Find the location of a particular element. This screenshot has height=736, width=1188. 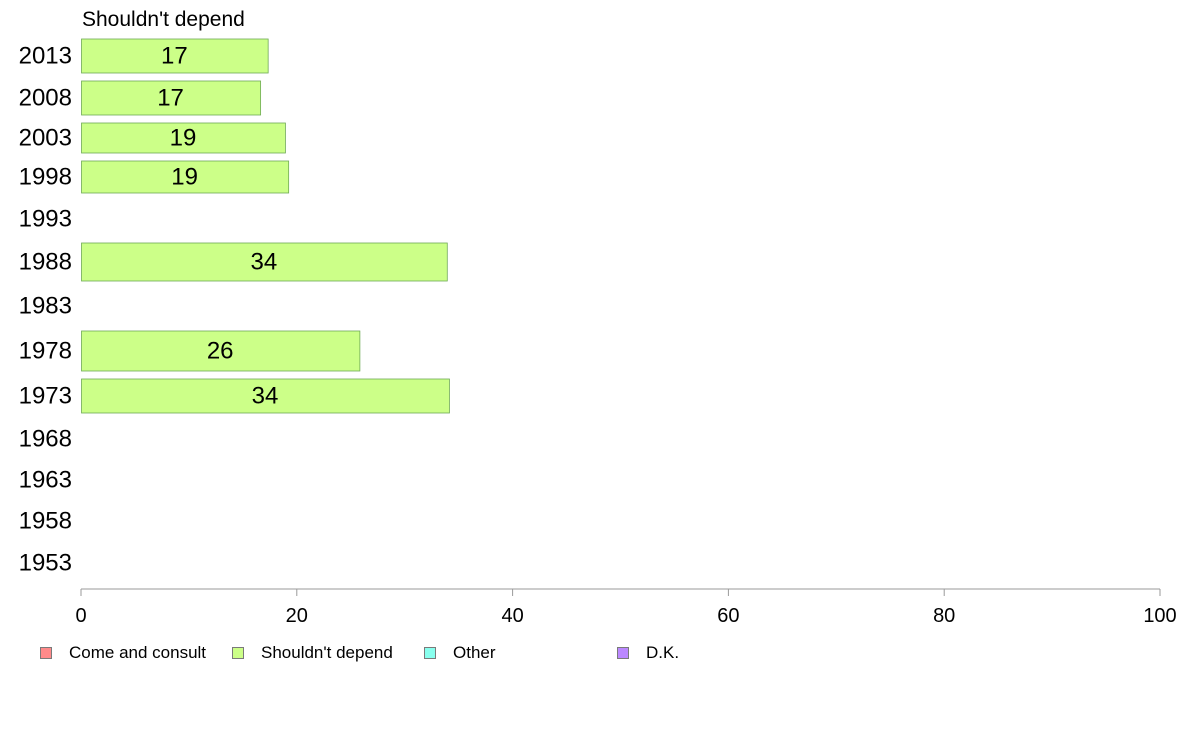

category-label-2003: 2003 is located at coordinates (45, 138).